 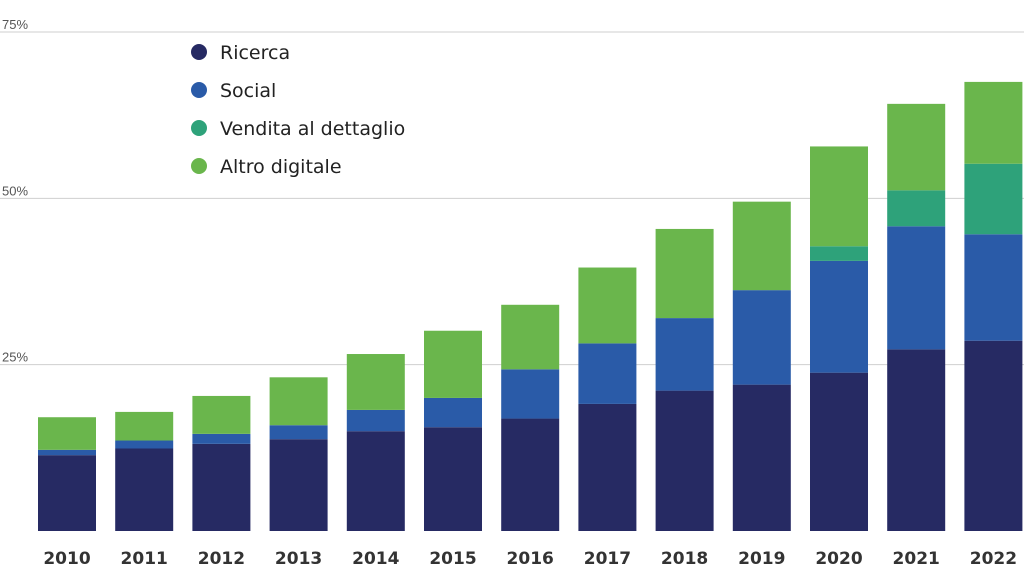 I want to click on x-tick-label: 2016, so click(x=530, y=559).